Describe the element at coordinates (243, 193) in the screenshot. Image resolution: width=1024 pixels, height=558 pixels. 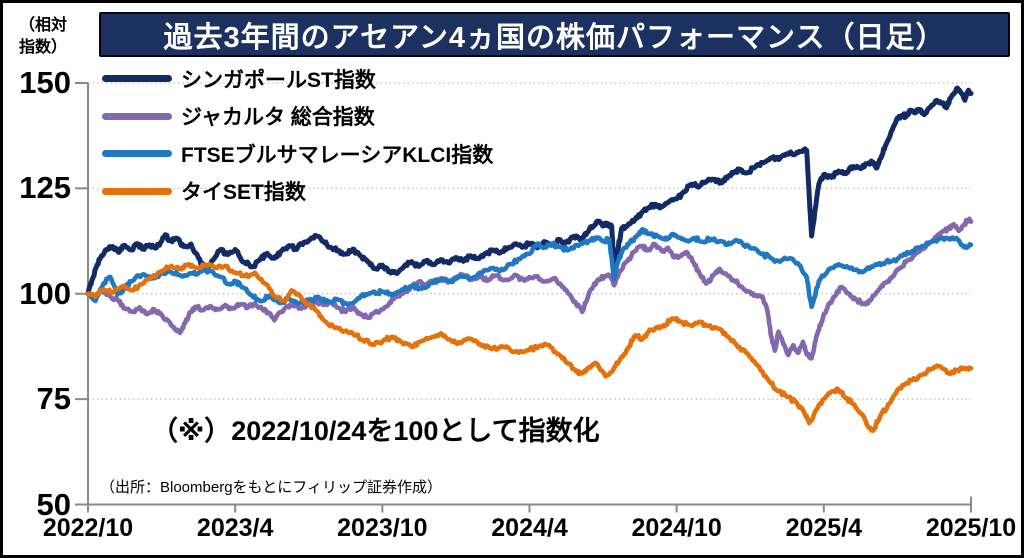
I see `legend-label: タイSET指数` at that location.